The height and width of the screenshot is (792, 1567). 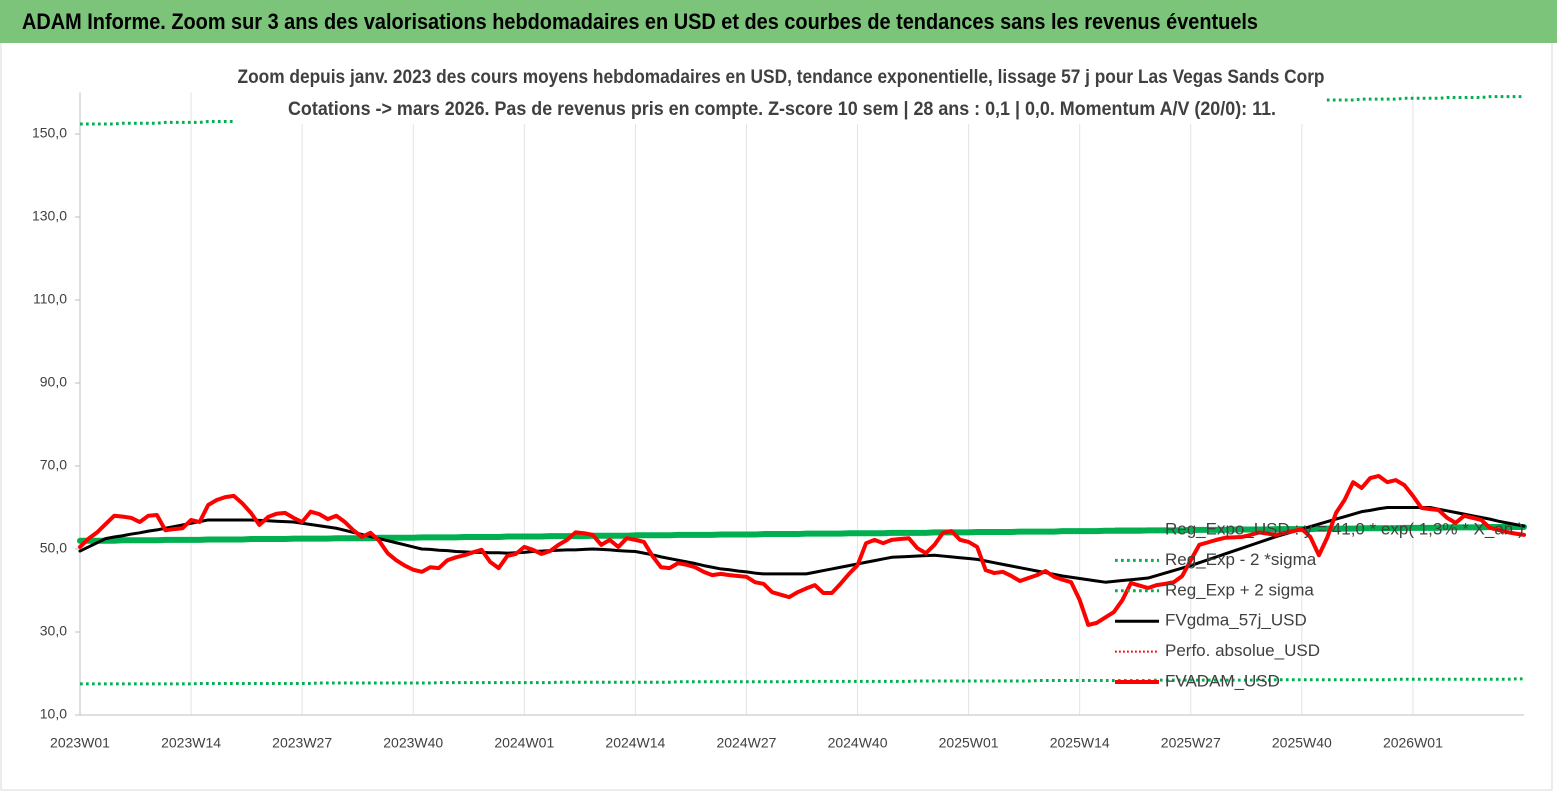 What do you see at coordinates (1080, 743) in the screenshot?
I see `x-tick-label: 2025W14` at bounding box center [1080, 743].